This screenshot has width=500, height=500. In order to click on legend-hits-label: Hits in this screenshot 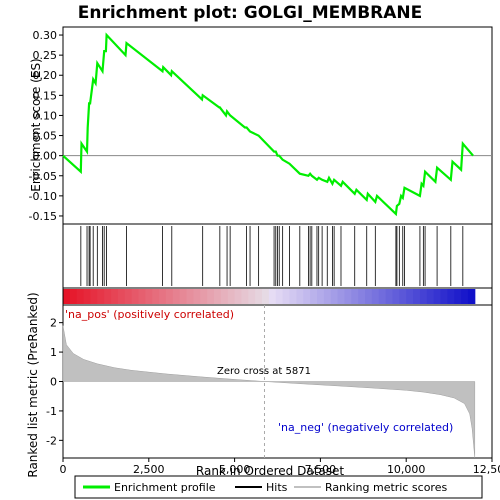, I will do `click(277, 487)`.